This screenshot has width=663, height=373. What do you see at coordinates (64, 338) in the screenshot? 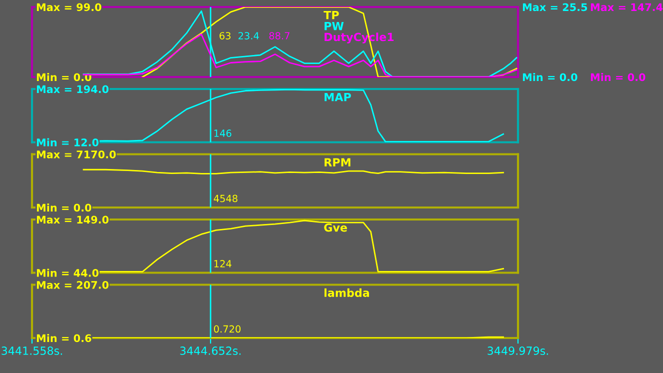
I see `y-tick-label: Min = 0.6` at bounding box center [64, 338].